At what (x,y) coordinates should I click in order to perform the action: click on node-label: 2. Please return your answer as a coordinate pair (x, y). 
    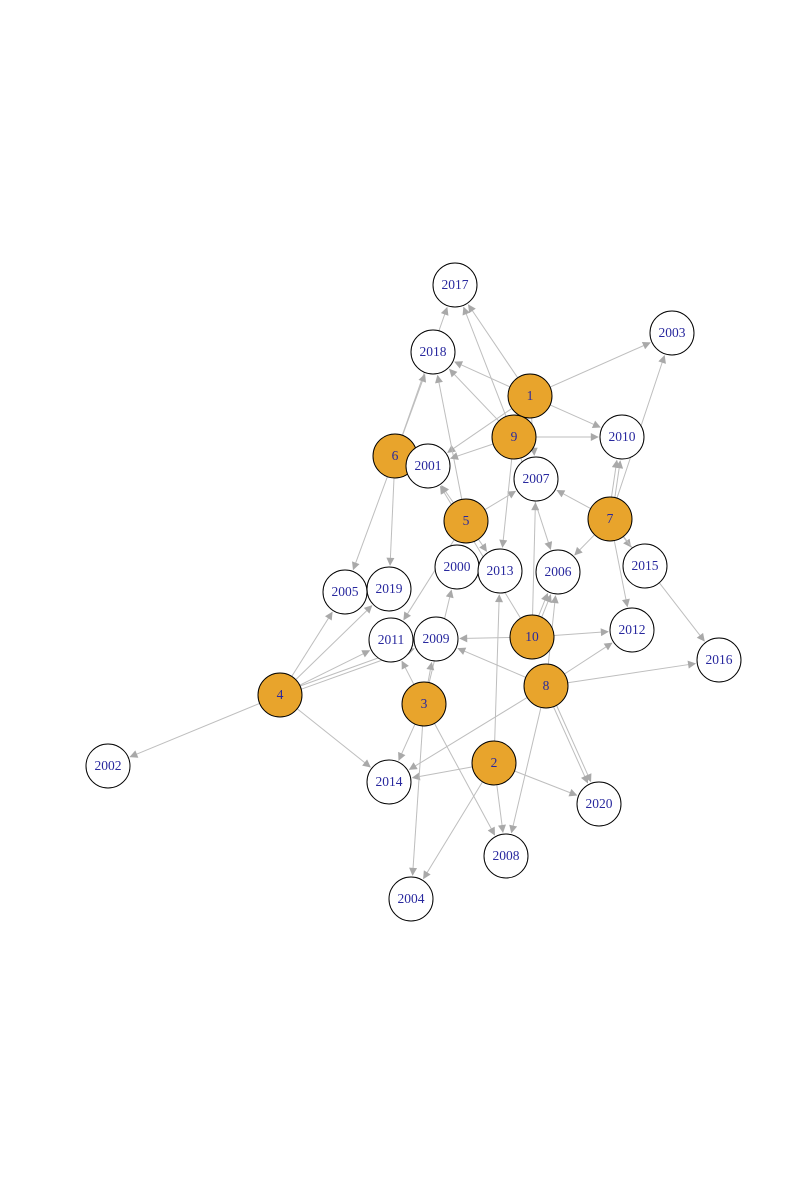
    Looking at the image, I should click on (494, 762).